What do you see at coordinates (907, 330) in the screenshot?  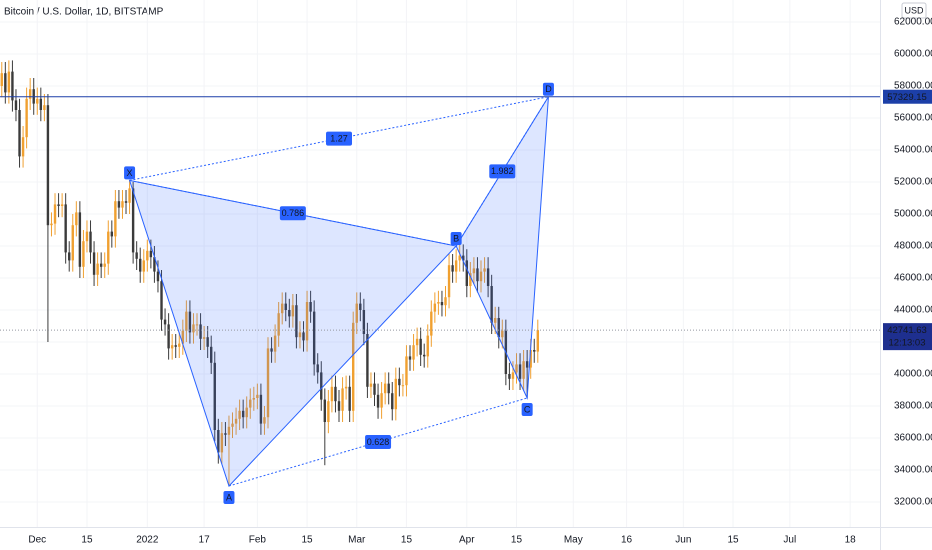 I see `last-price-label: 42741.63` at bounding box center [907, 330].